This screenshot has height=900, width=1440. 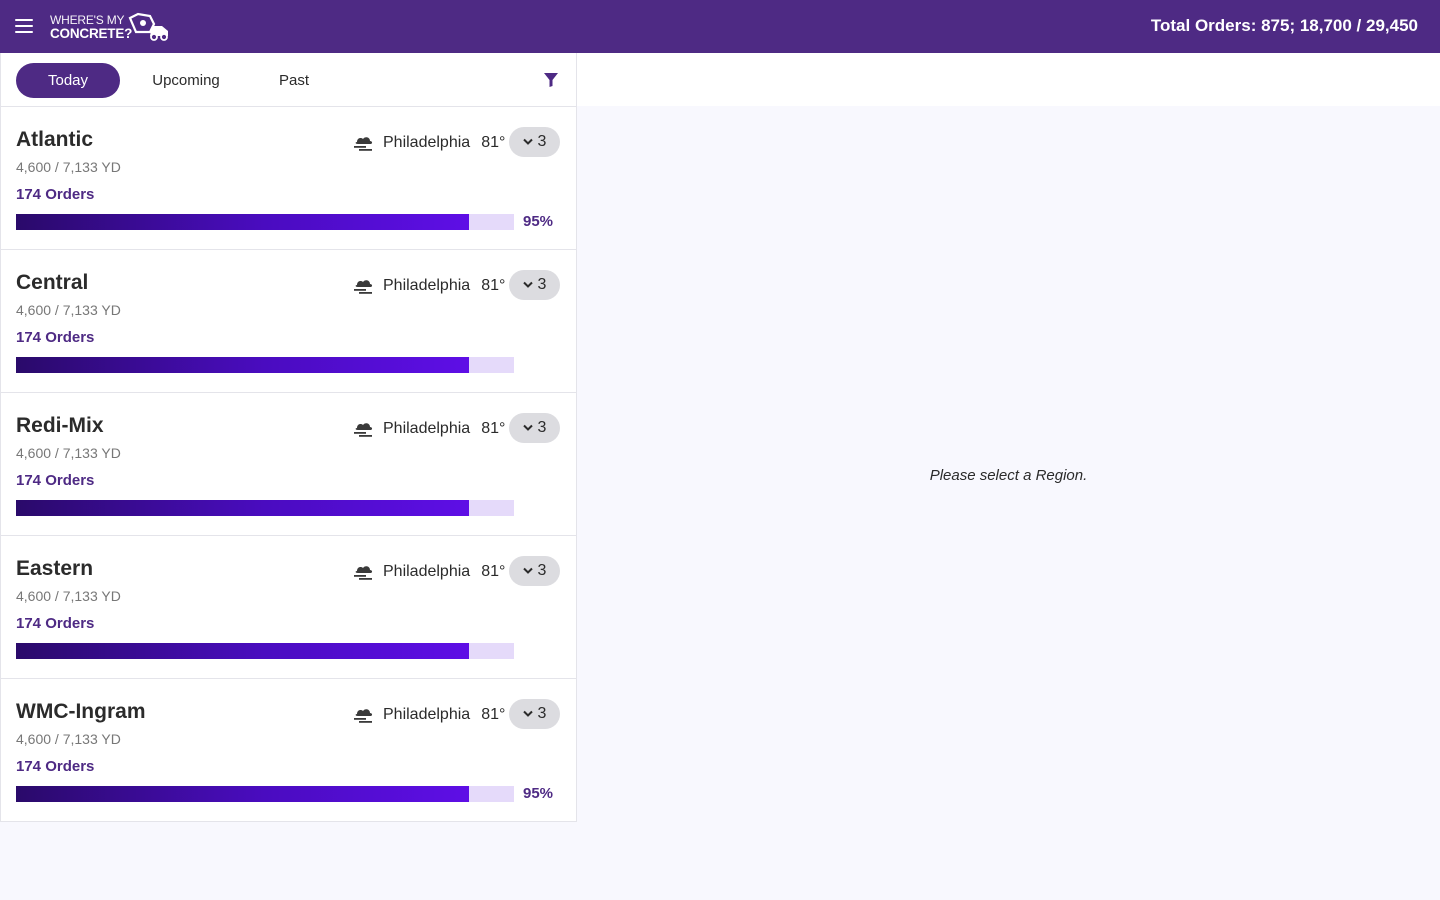 What do you see at coordinates (1008, 475) in the screenshot?
I see `empty-state-message: Please select a Region.` at bounding box center [1008, 475].